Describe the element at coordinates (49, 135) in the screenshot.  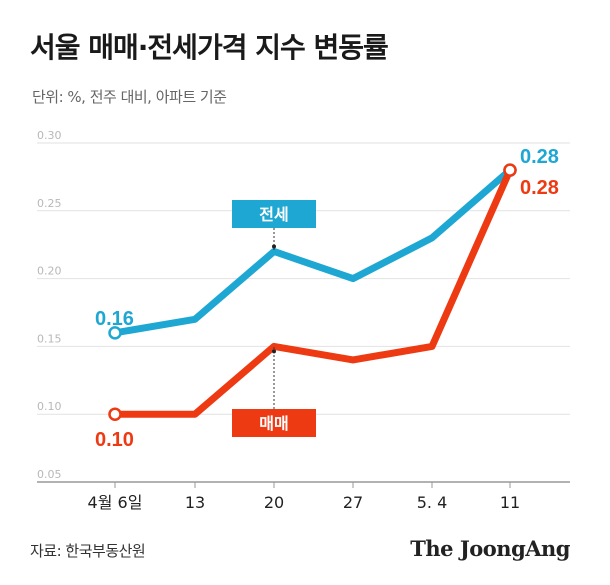
I see `y-tick-label: 0.30` at that location.